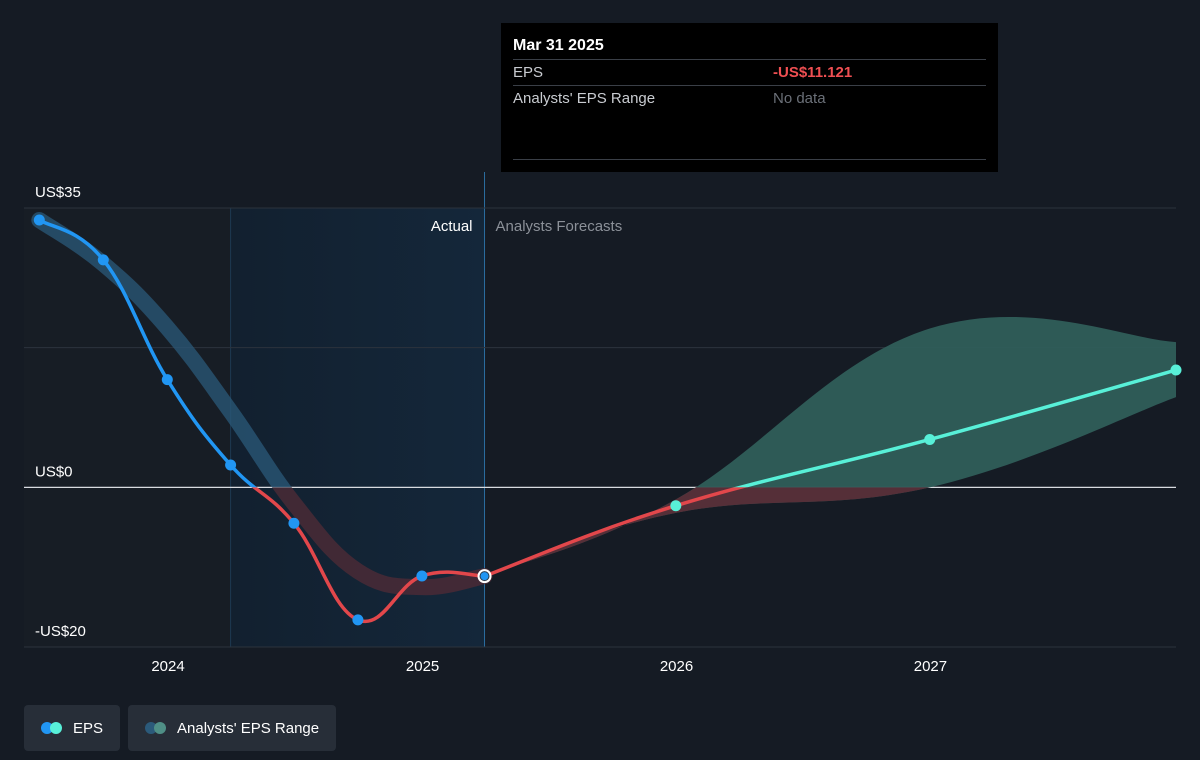 The width and height of the screenshot is (1200, 760). I want to click on eps-point-selected-center, so click(484, 576).